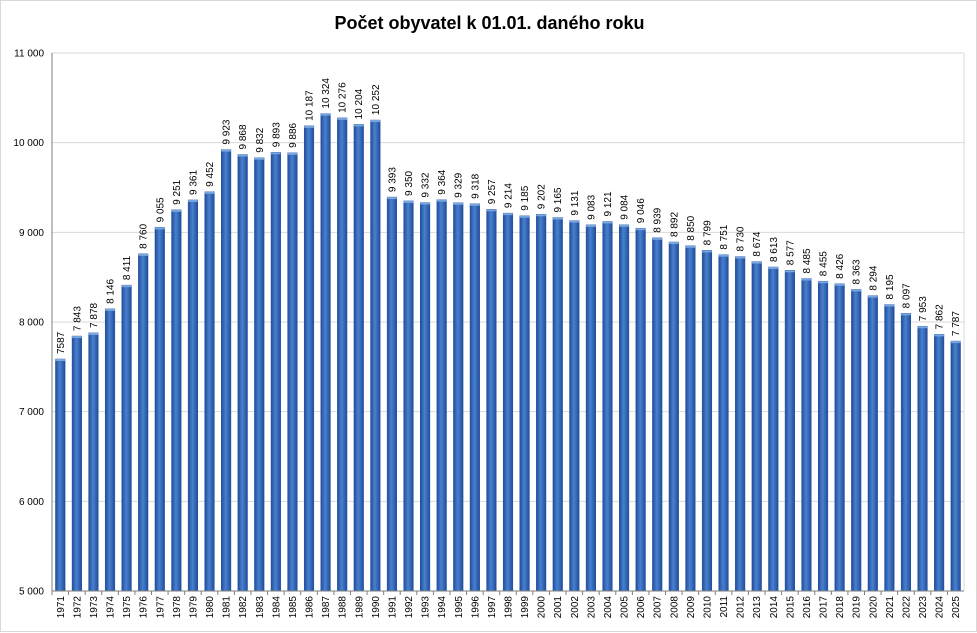  Describe the element at coordinates (873, 277) in the screenshot. I see `data-label: 8 294` at that location.